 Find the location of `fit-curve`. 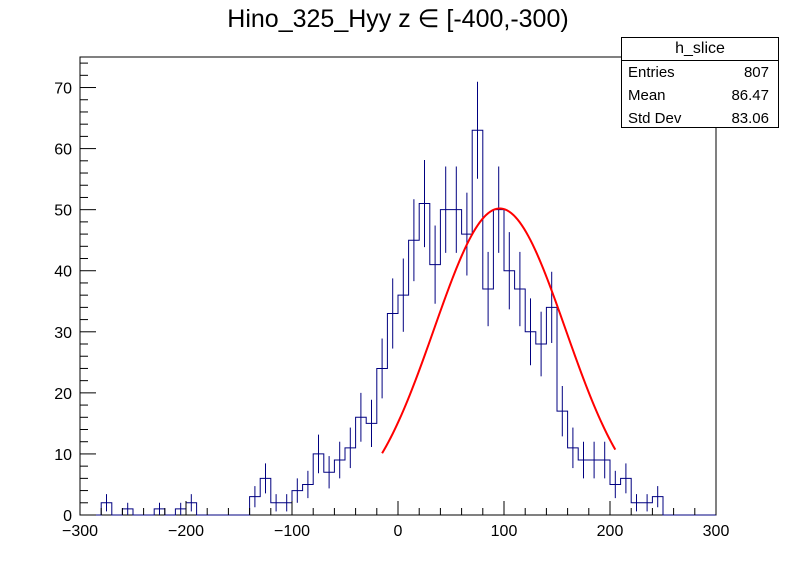

fit-curve is located at coordinates (499, 330).